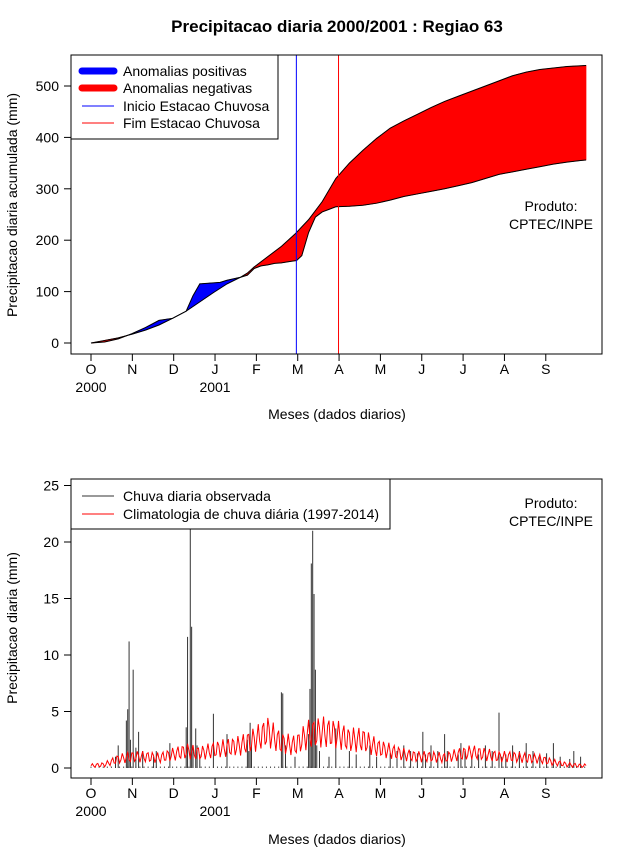  I want to click on y-axis-label: Precipitacao diaria acumulada (mm), so click(12, 205).